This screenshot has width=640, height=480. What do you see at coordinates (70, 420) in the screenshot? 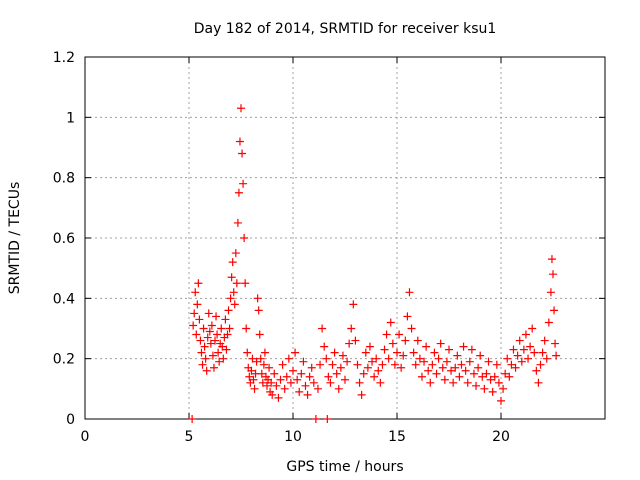
I see `y-tick-label: 0` at bounding box center [70, 420].